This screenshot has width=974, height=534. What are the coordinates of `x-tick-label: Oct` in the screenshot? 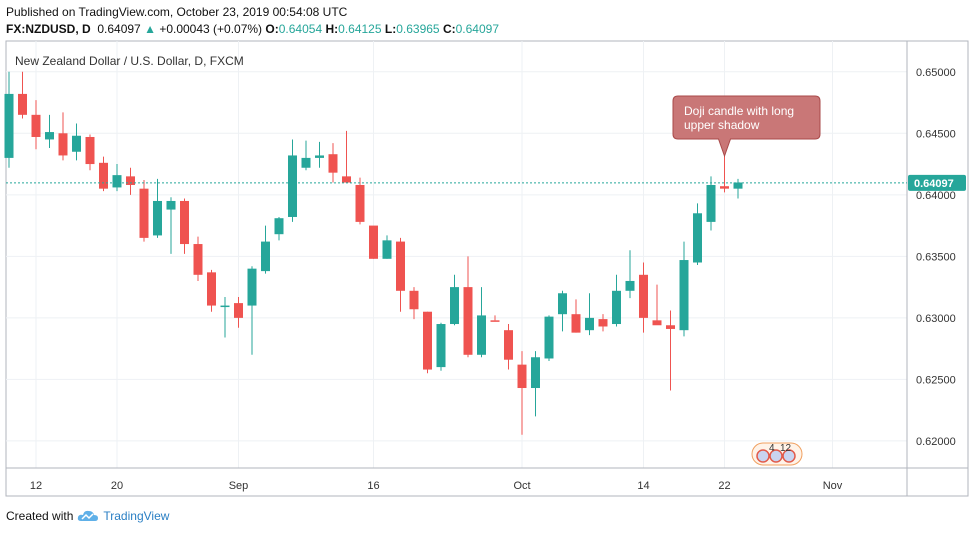 It's located at (521, 486).